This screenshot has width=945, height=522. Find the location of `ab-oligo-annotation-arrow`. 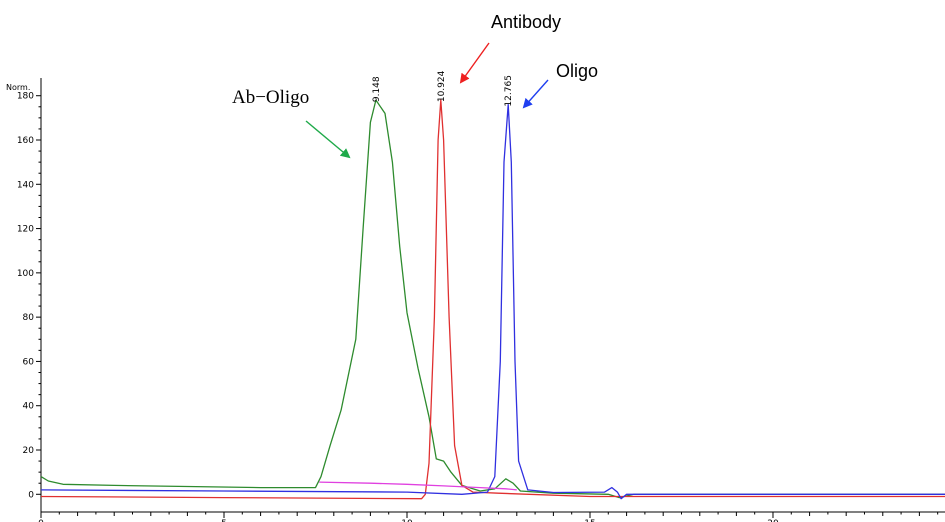

ab-oligo-annotation-arrow is located at coordinates (328, 139).